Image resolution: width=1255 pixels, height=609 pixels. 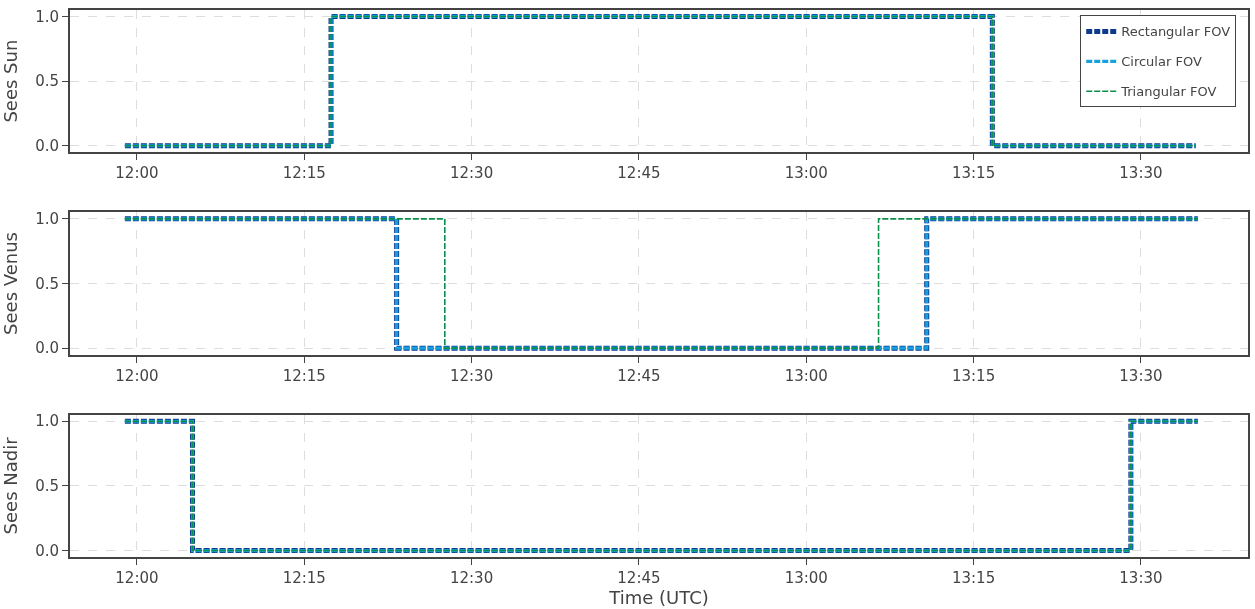 What do you see at coordinates (10, 485) in the screenshot?
I see `y-axis-title: Sees Nadir` at bounding box center [10, 485].